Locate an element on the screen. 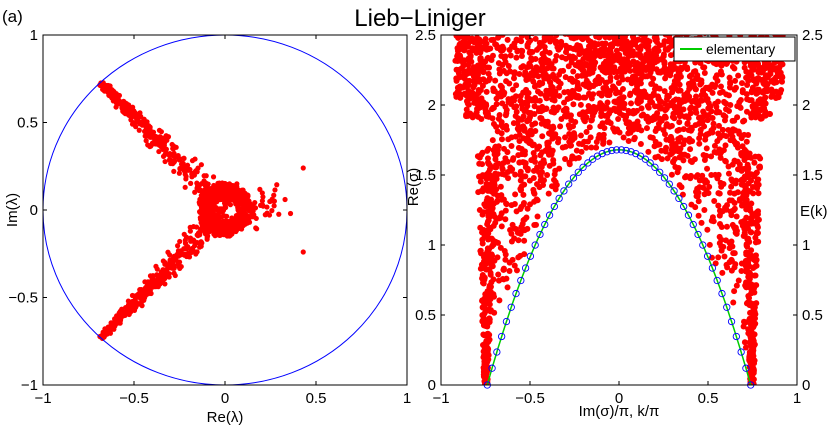  left-x-axis-label: Re(λ) is located at coordinates (225, 417).